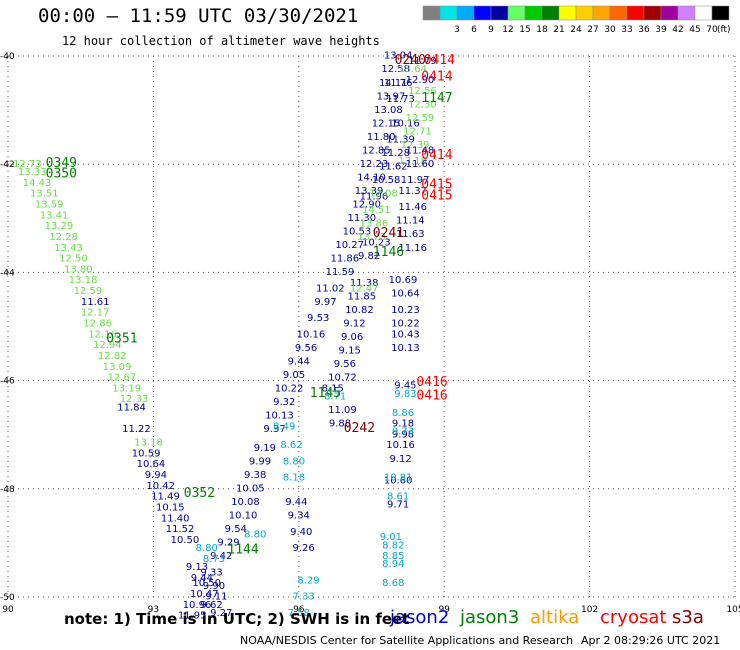 This screenshot has width=740, height=650. What do you see at coordinates (576, 30) in the screenshot?
I see `legend-label: 24` at bounding box center [576, 30].